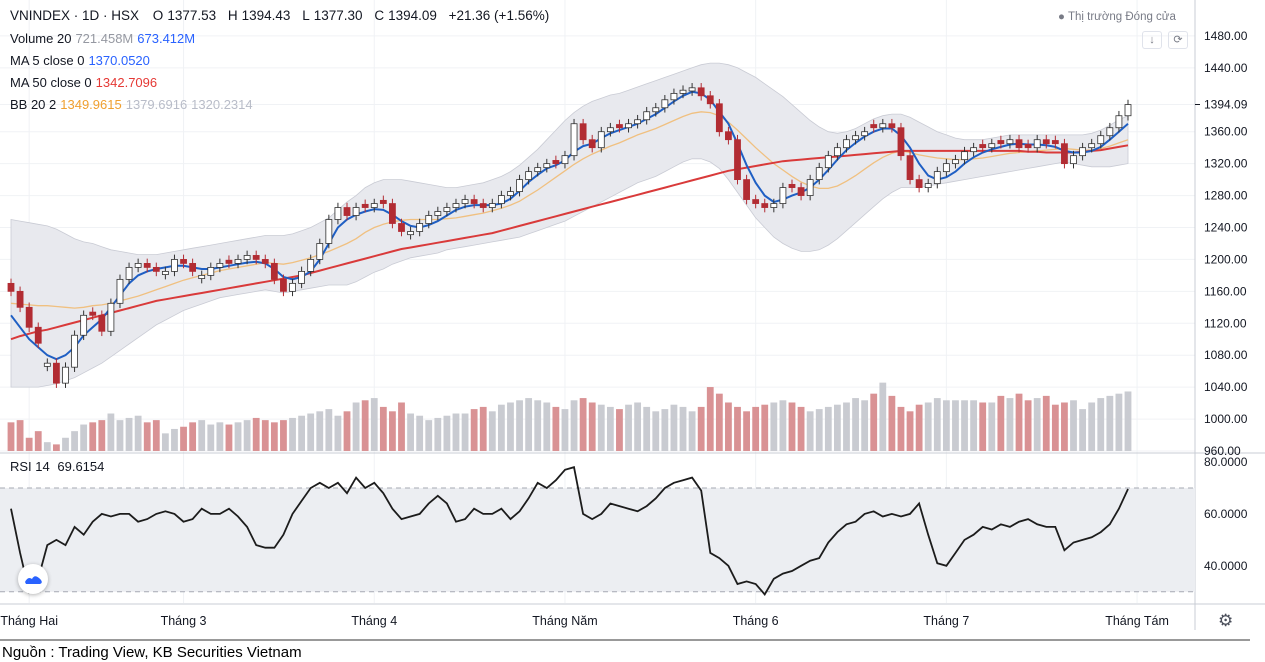 The image size is (1265, 662). I want to click on time-tick-label: Tháng Hai, so click(29, 621).